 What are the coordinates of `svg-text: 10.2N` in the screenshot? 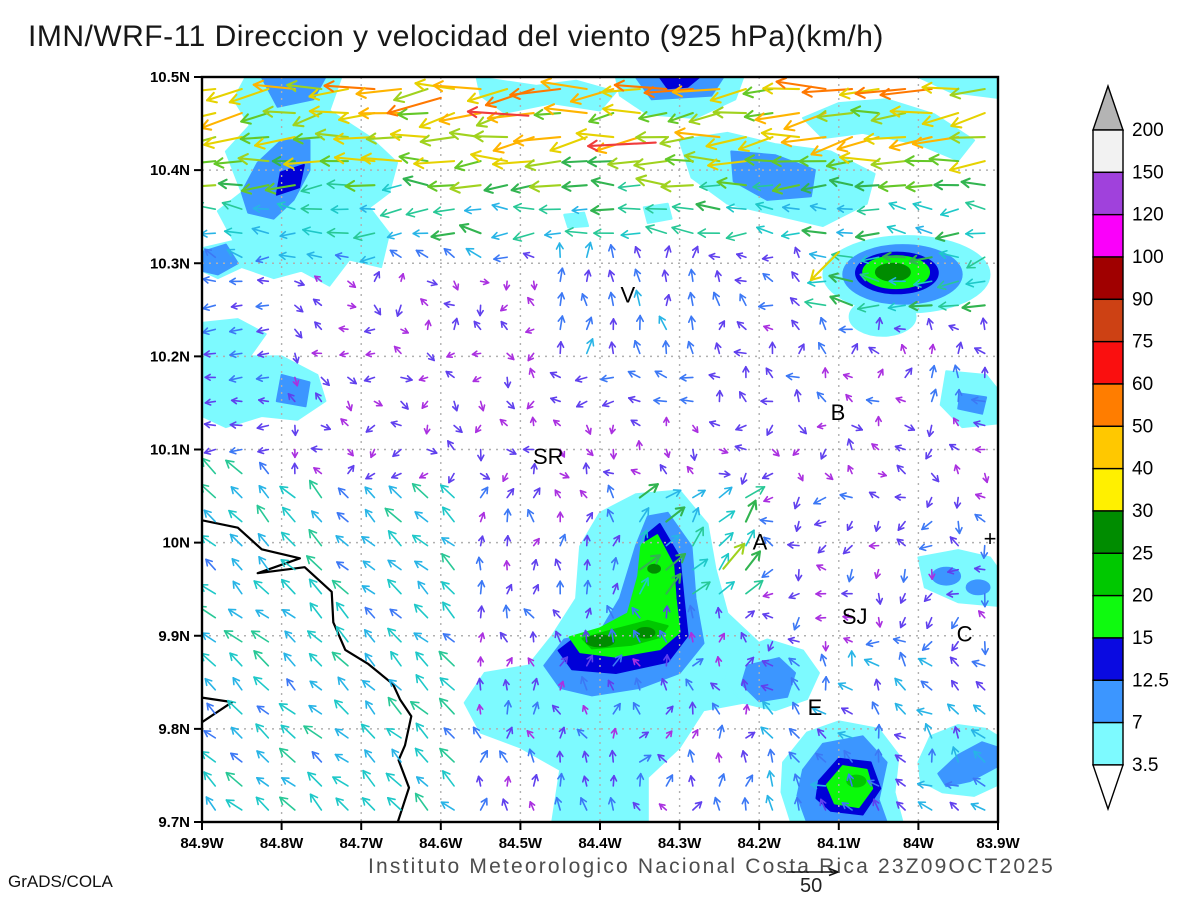 It's located at (170, 356).